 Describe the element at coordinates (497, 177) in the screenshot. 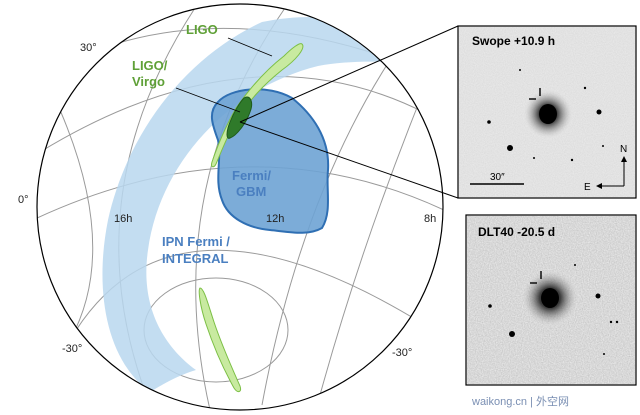

I see `scale-bar-label: 30″` at that location.